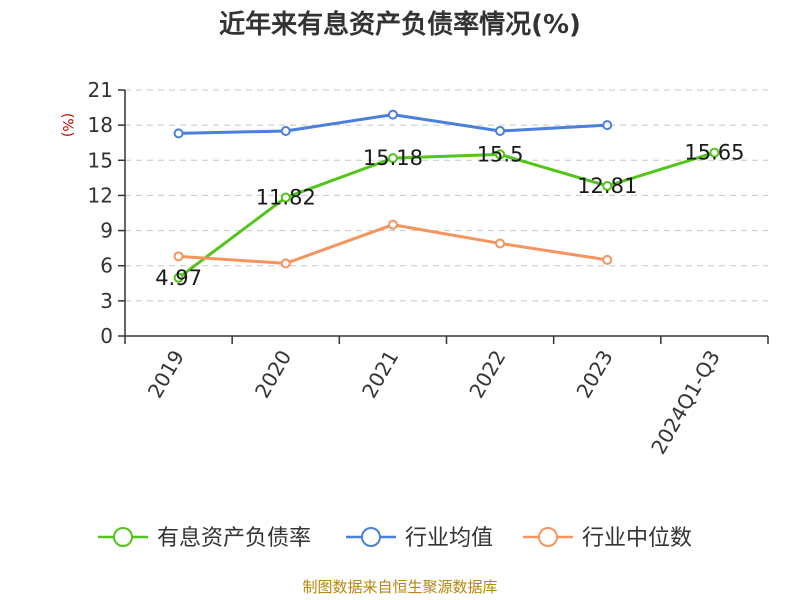 The height and width of the screenshot is (600, 800). I want to click on data-label: 15.18, so click(393, 158).